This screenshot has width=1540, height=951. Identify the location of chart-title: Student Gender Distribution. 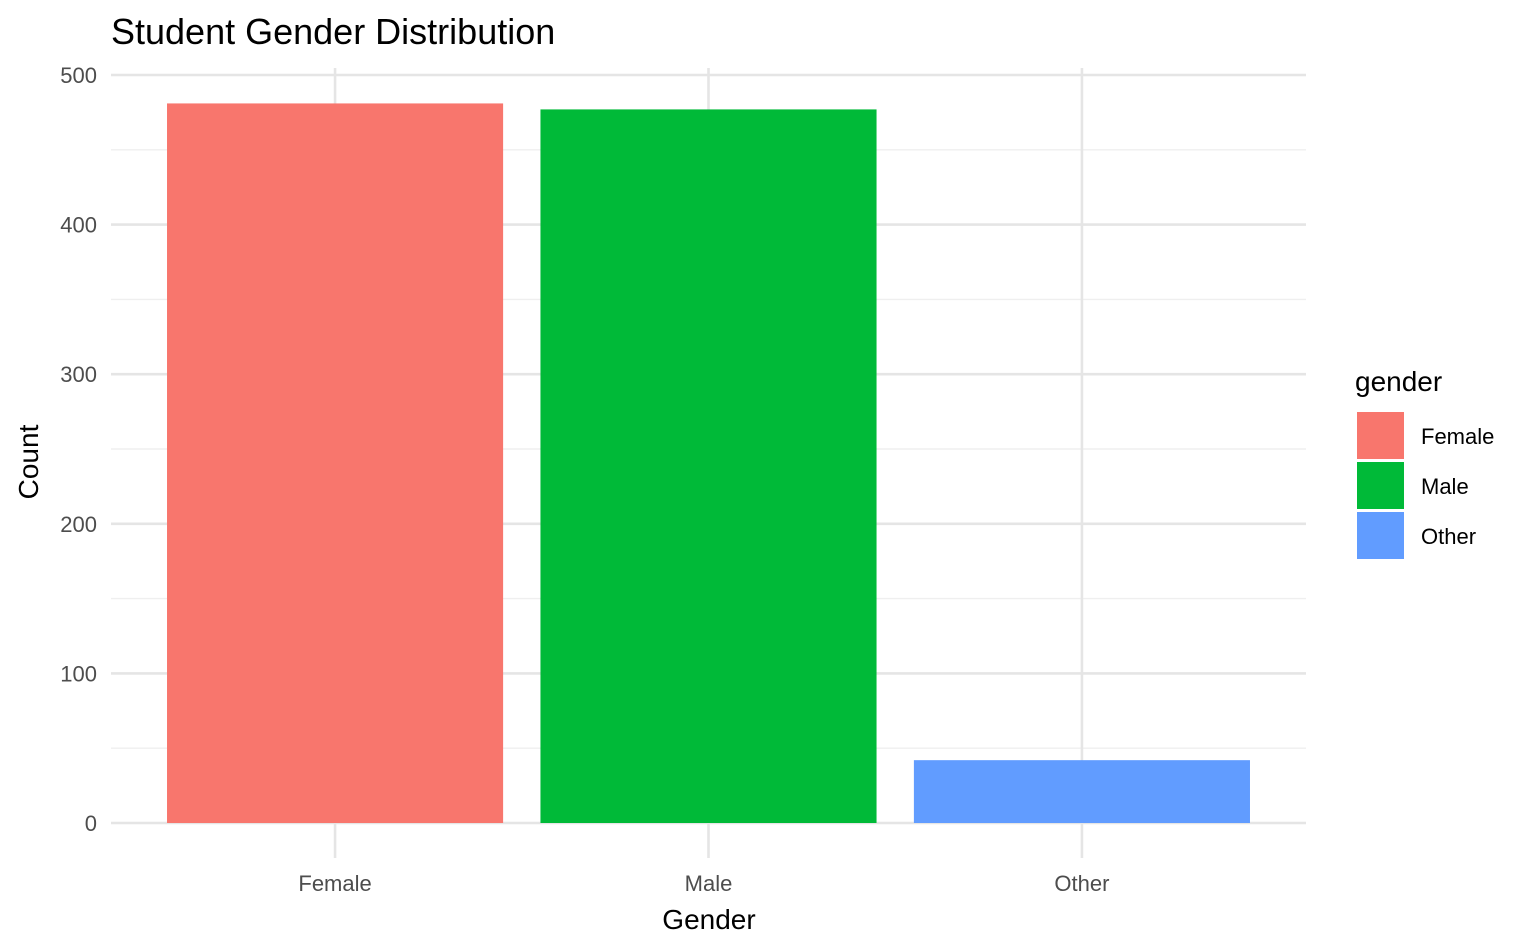
(333, 31).